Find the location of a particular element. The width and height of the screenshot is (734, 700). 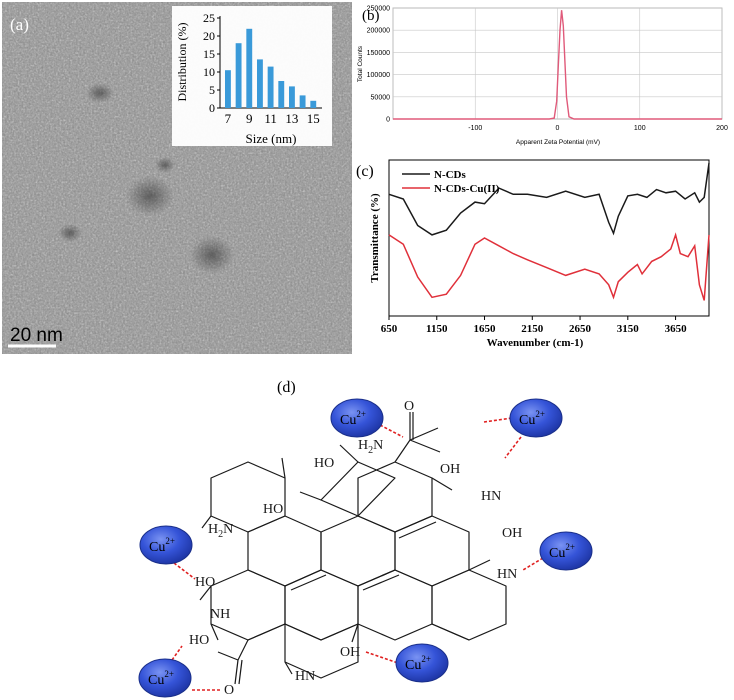

ftir-x-tick-label: 3150 is located at coordinates (628, 329).